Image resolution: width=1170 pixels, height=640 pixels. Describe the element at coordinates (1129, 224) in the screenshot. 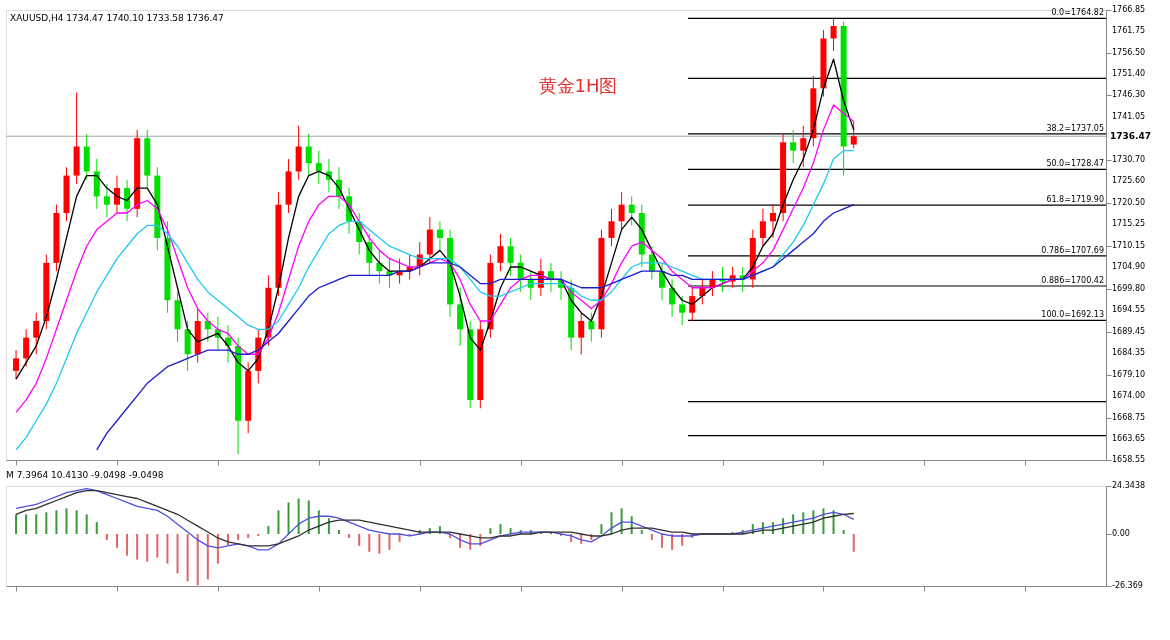

I see `y-tick-label: 1715.25` at that location.